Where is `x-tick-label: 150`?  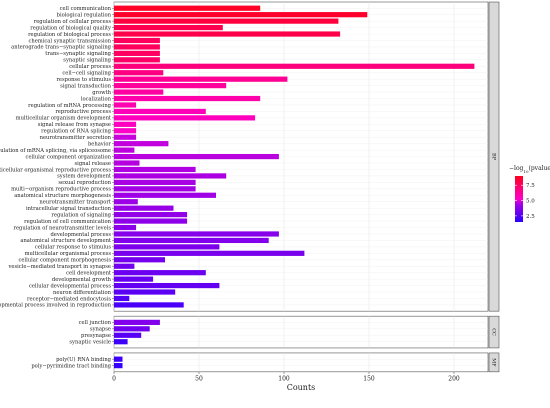 x-tick-label: 150 is located at coordinates (369, 378).